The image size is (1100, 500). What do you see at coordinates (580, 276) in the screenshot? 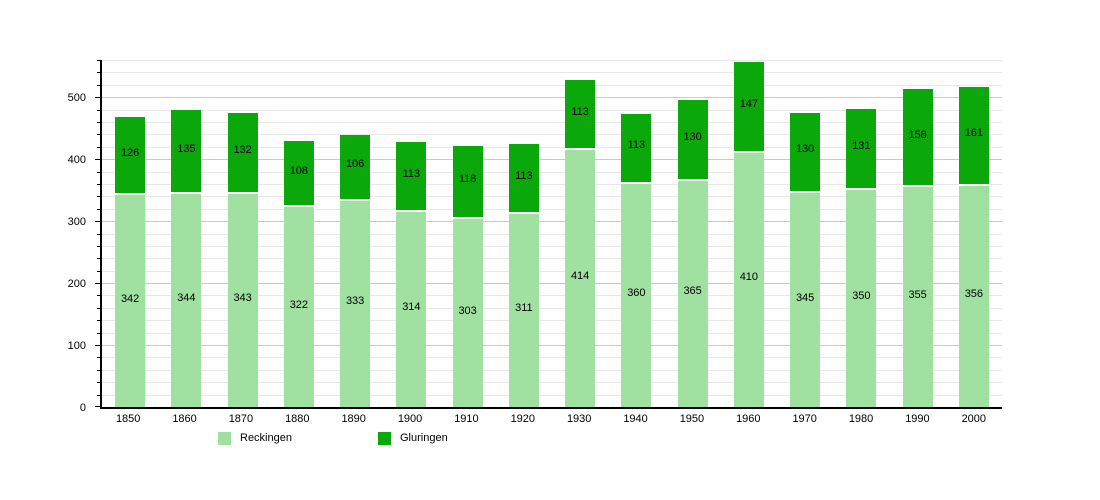
I see `bar-value-label: 414` at bounding box center [580, 276].